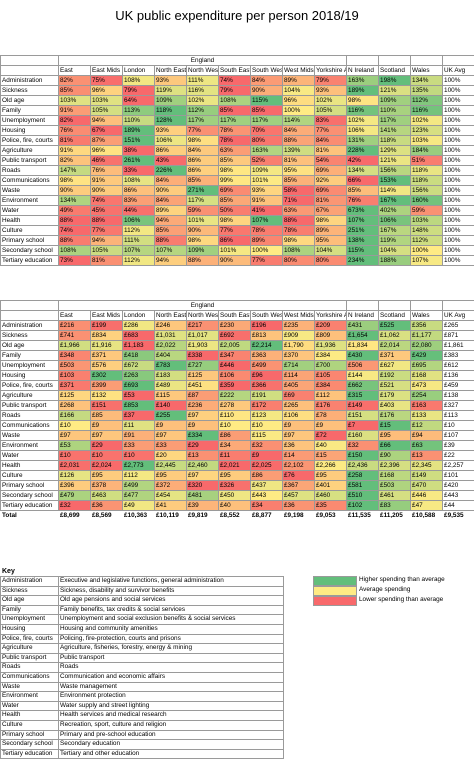 The width and height of the screenshot is (474, 759). What do you see at coordinates (171, 91) in the screenshot?
I see `table-cell: 119%` at bounding box center [171, 91].